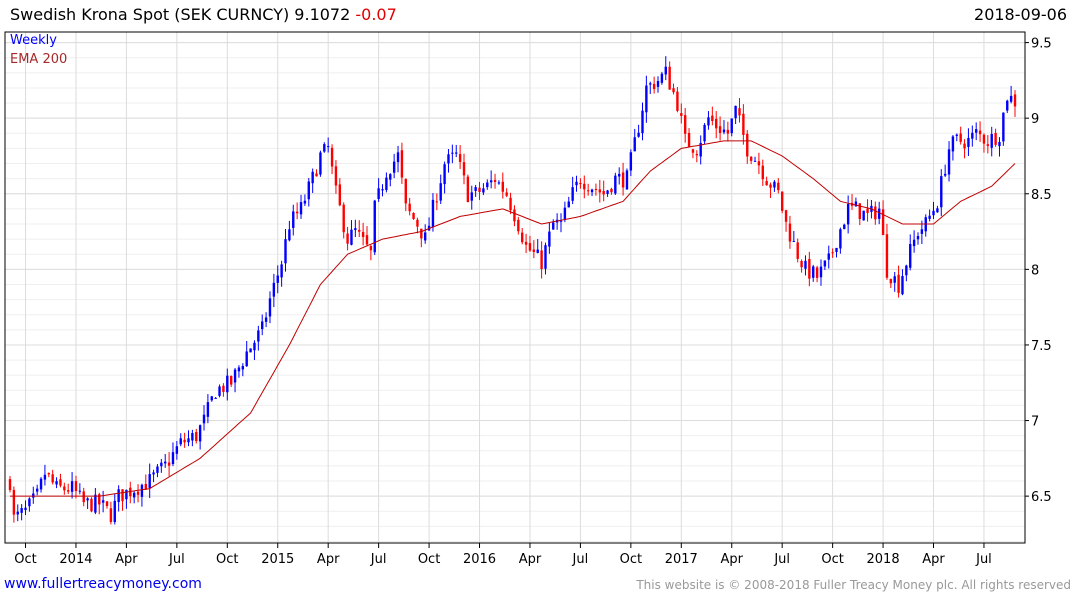 This screenshot has height=600, width=1075. Describe the element at coordinates (1035, 422) in the screenshot. I see `y-tick-label: 7` at that location.